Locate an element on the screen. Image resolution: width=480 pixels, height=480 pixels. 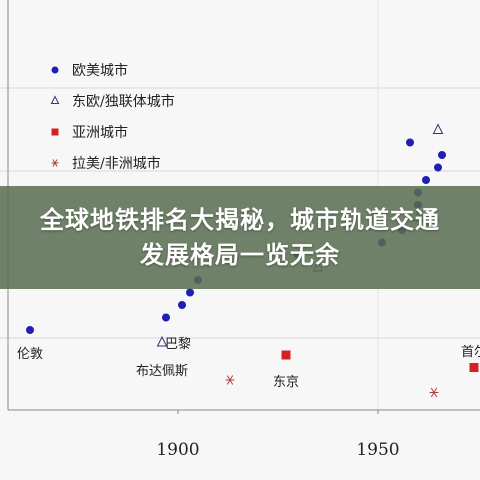
legend-entry-label: 东欧/独联体城市 is located at coordinates (123, 101).